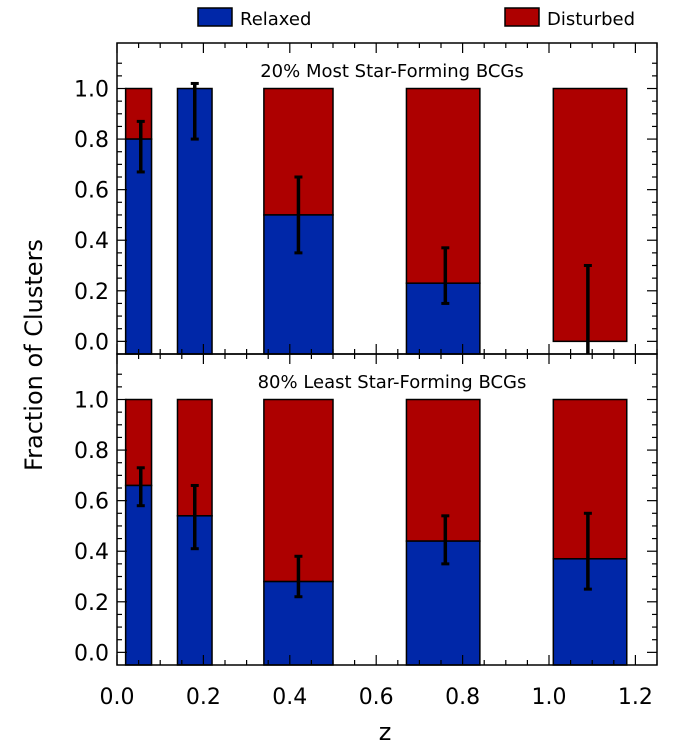  I want to click on x-axis-label: z, so click(385, 732).